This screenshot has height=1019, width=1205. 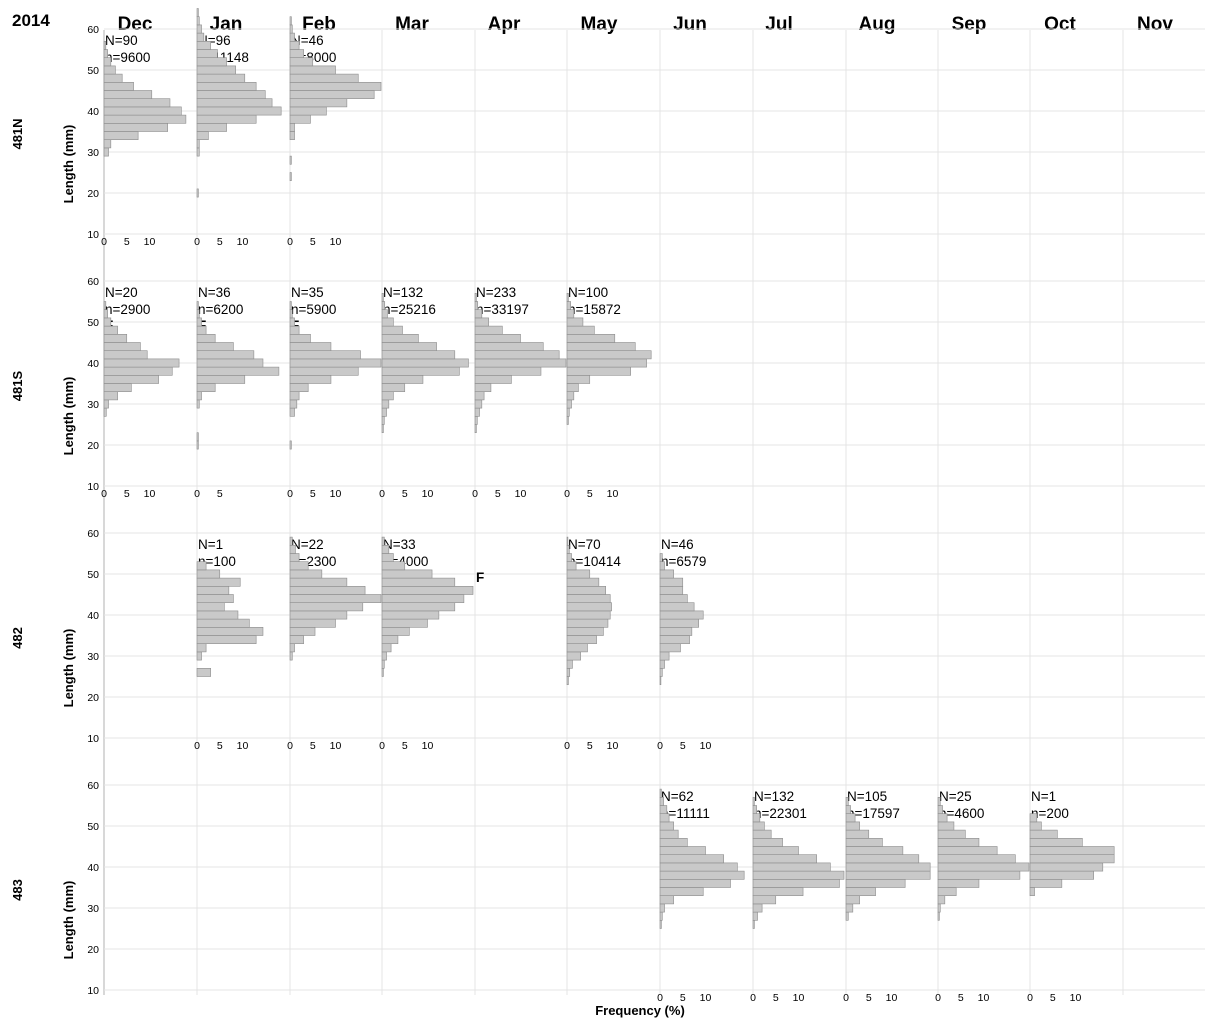 What do you see at coordinates (426, 644) in the screenshot?
I see `panel-482-mar: N=33n=4000F0510` at bounding box center [426, 644].